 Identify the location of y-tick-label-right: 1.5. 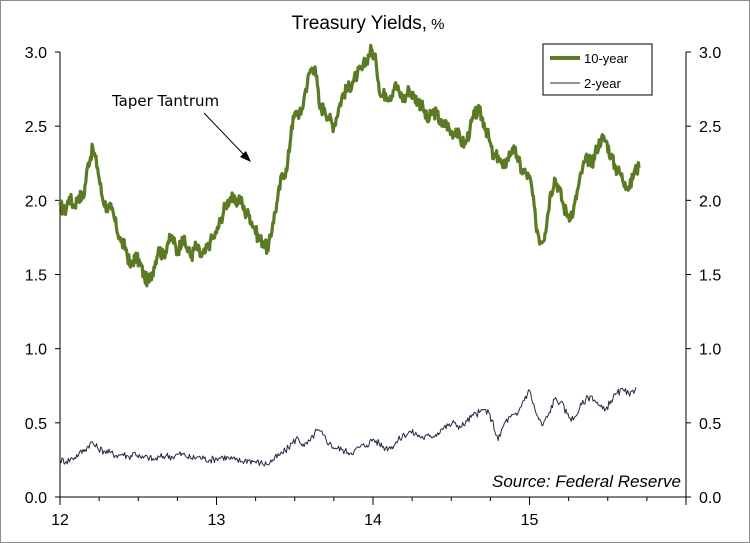
(710, 276).